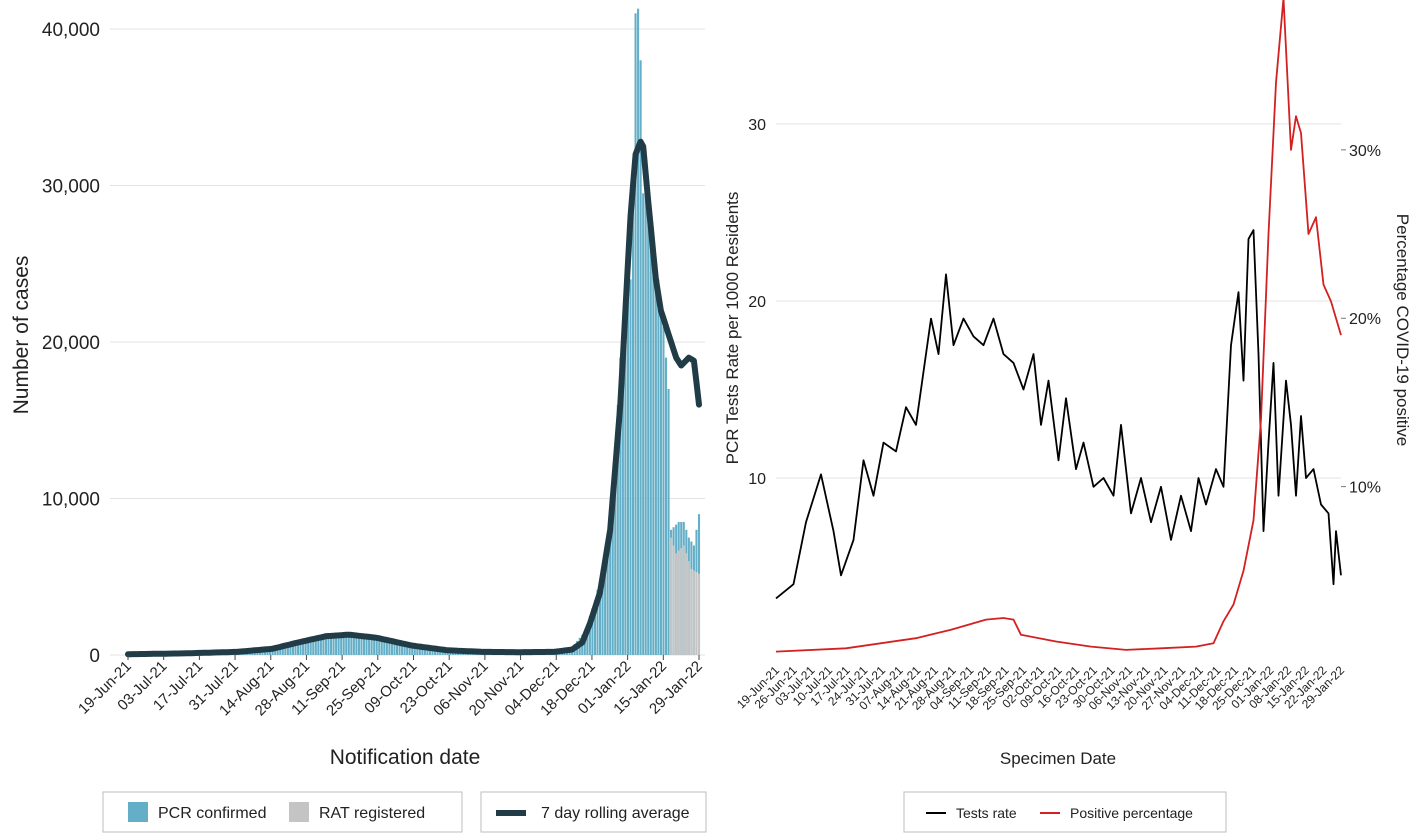 The height and width of the screenshot is (834, 1423). I want to click on tests-y2-tick-label: 30%, so click(1365, 151).